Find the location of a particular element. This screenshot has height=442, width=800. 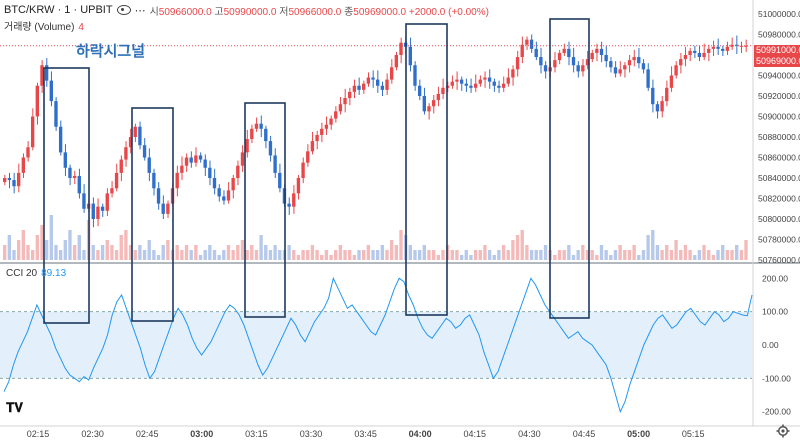

cci-legend: CCI 20 89.13 is located at coordinates (36, 273).